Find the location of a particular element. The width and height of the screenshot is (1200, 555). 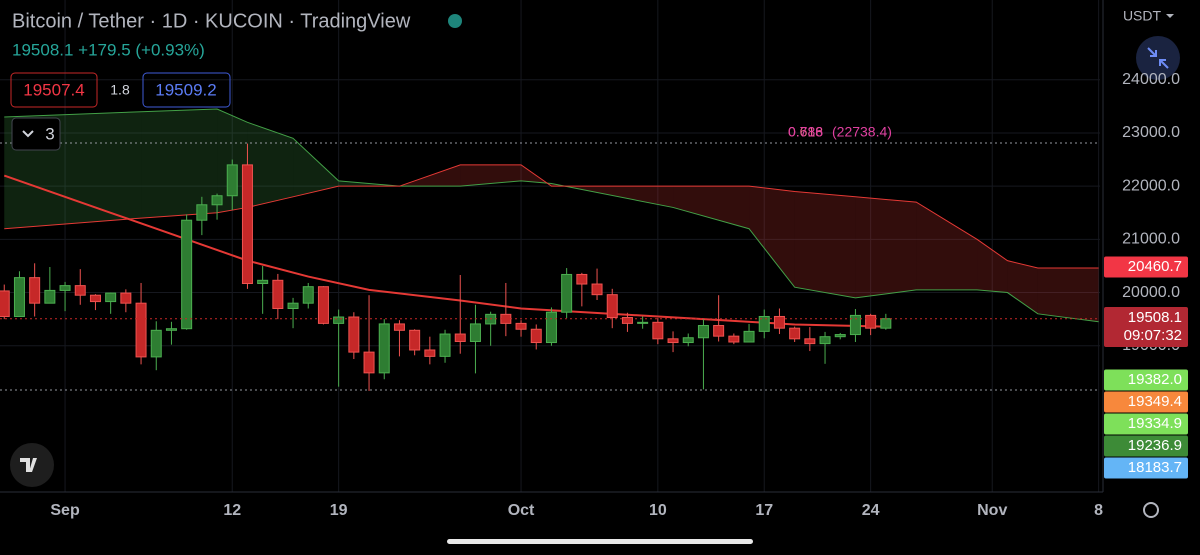

price-label: 19508.1 is located at coordinates (1155, 317).